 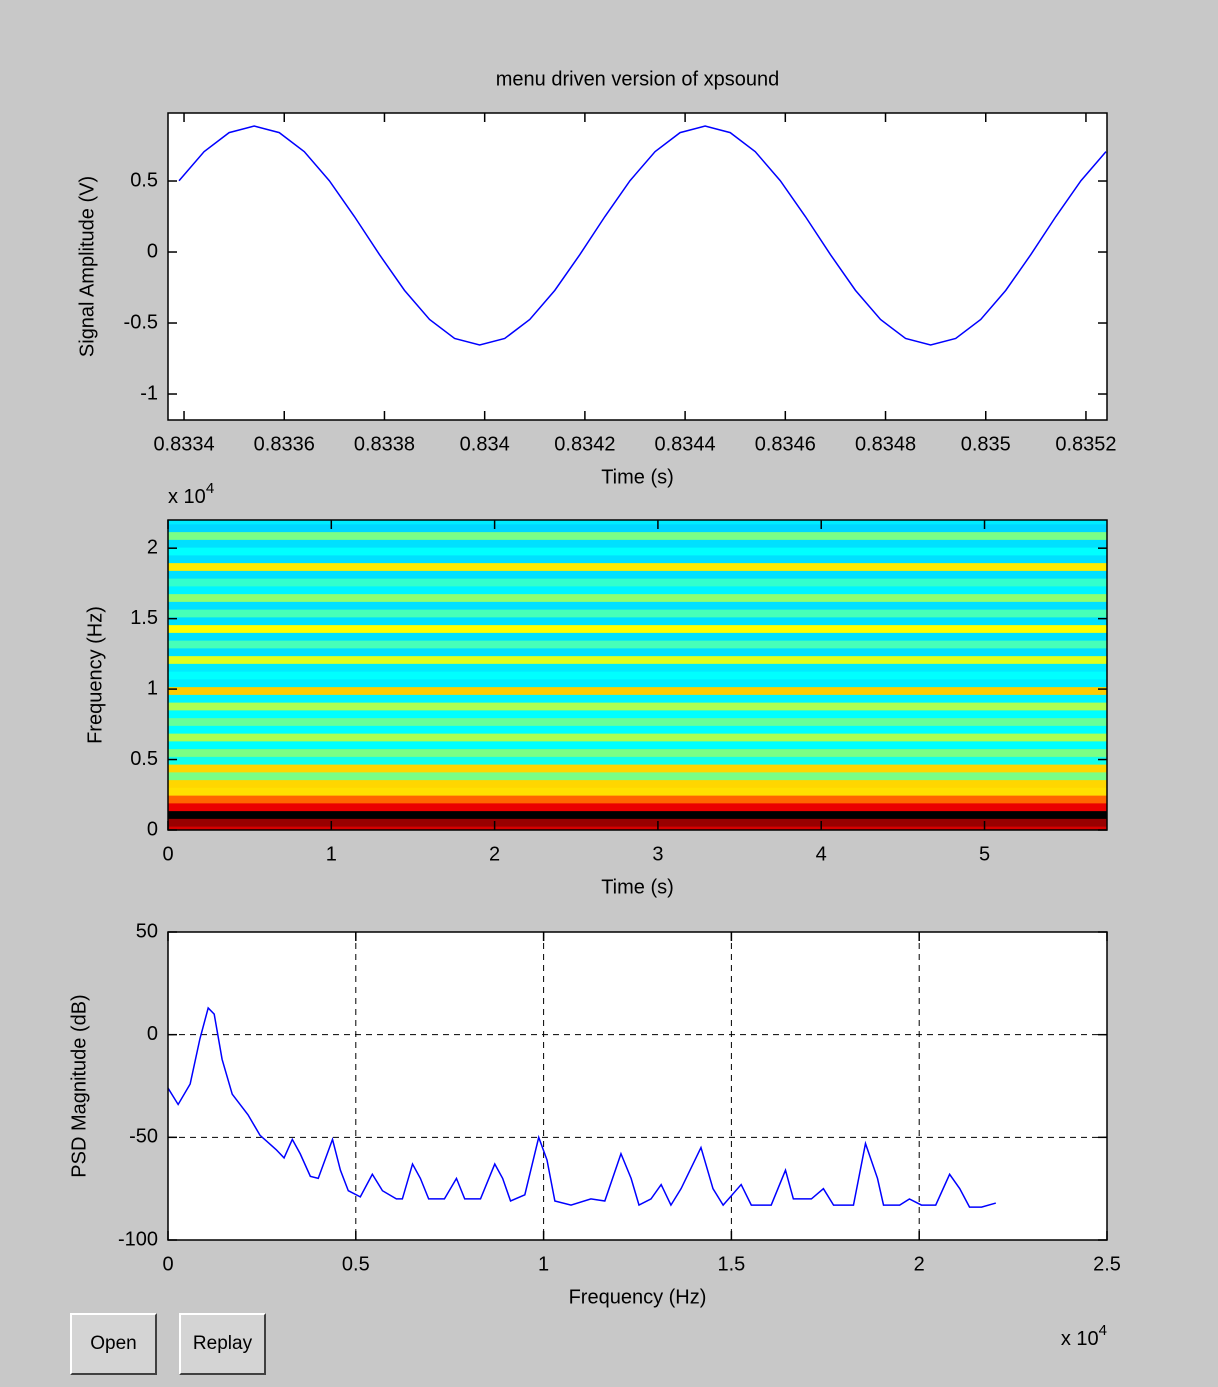 What do you see at coordinates (79, 1085) in the screenshot?
I see `y-axis-label: PSD Magnitude (dB)` at bounding box center [79, 1085].